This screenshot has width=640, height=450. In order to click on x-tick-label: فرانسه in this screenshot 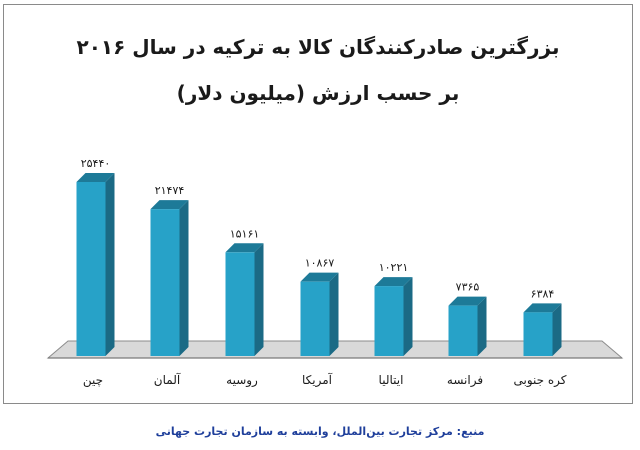, I will do `click(465, 380)`.